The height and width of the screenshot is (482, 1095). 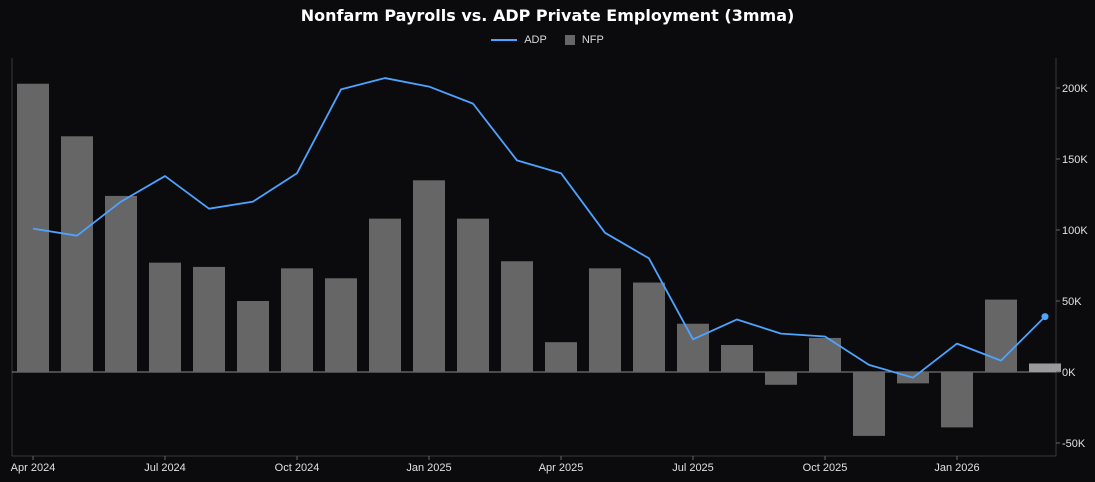 I want to click on x-tick-label: Apr 2024, so click(x=33, y=468).